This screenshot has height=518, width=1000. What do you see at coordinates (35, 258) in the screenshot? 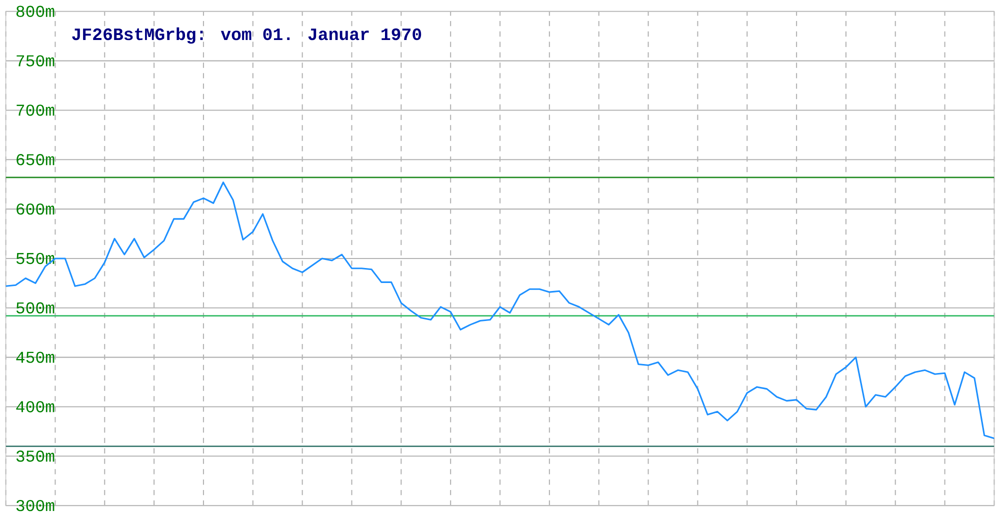
I see `y-tick-label: 550m` at bounding box center [35, 258].